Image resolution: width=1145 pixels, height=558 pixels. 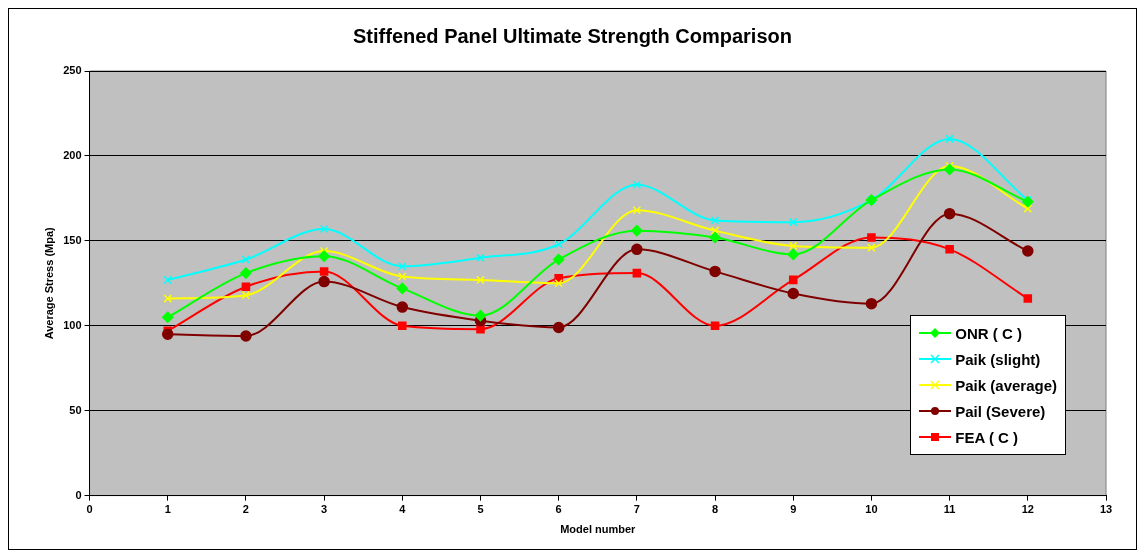 I want to click on x-tick-label: 4, so click(x=403, y=509).